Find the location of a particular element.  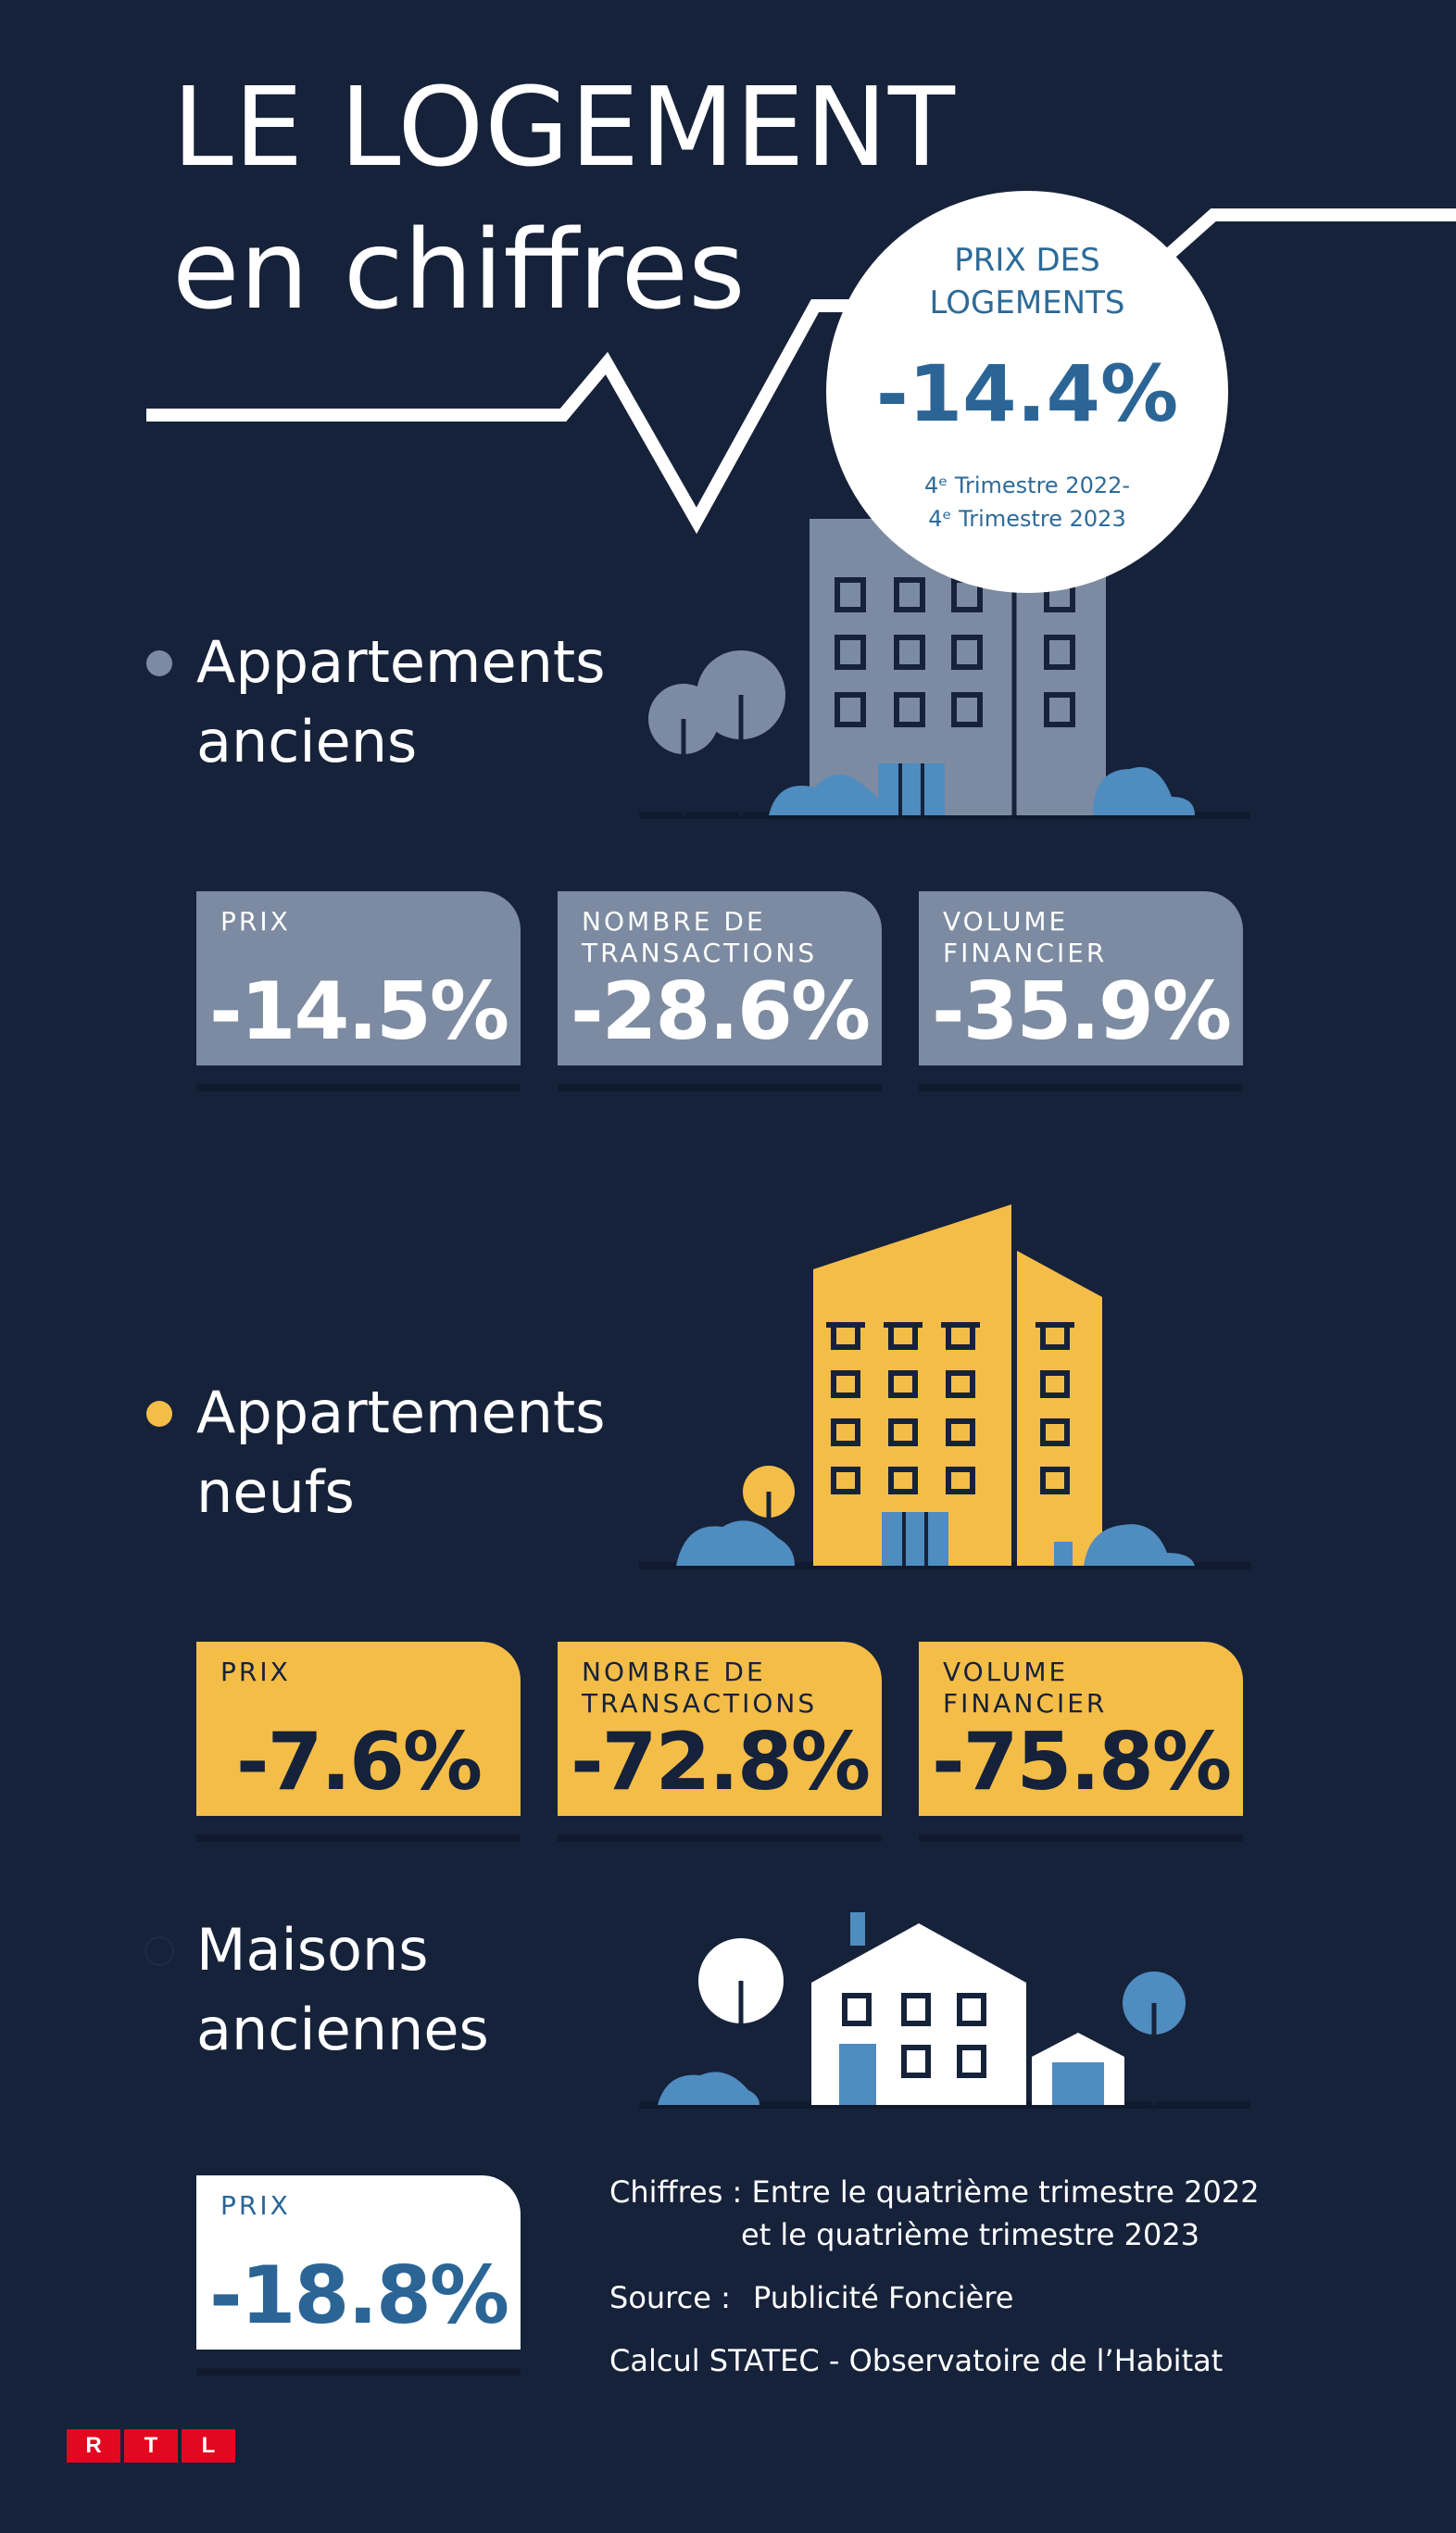

card-old-apartments-price: PRIX -14.5% is located at coordinates (358, 978).